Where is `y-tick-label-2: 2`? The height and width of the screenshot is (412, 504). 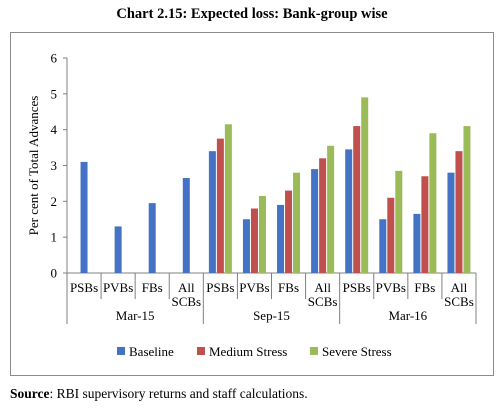
y-tick-label-2: 2 is located at coordinates (54, 201).